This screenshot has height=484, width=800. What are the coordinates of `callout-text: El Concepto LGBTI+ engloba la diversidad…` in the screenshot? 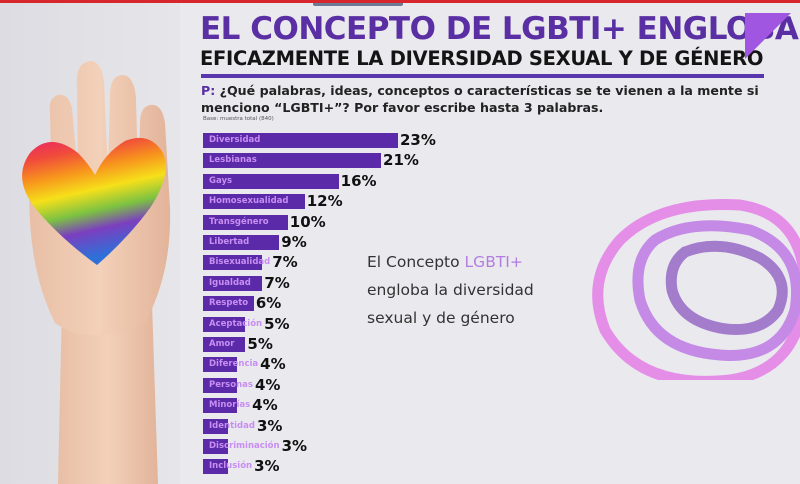 It's located at (482, 290).